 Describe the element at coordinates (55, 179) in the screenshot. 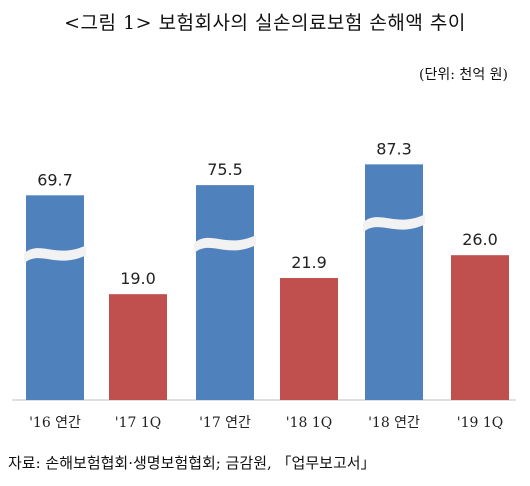

I see `data-label-1: 69.7` at that location.